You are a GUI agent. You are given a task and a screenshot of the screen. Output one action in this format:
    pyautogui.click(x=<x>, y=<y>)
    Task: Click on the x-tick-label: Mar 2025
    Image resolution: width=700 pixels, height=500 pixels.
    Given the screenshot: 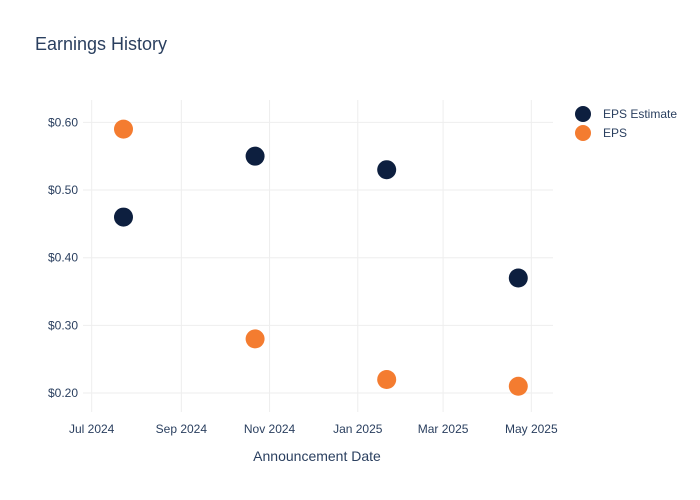 What is the action you would take?
    pyautogui.click(x=443, y=429)
    